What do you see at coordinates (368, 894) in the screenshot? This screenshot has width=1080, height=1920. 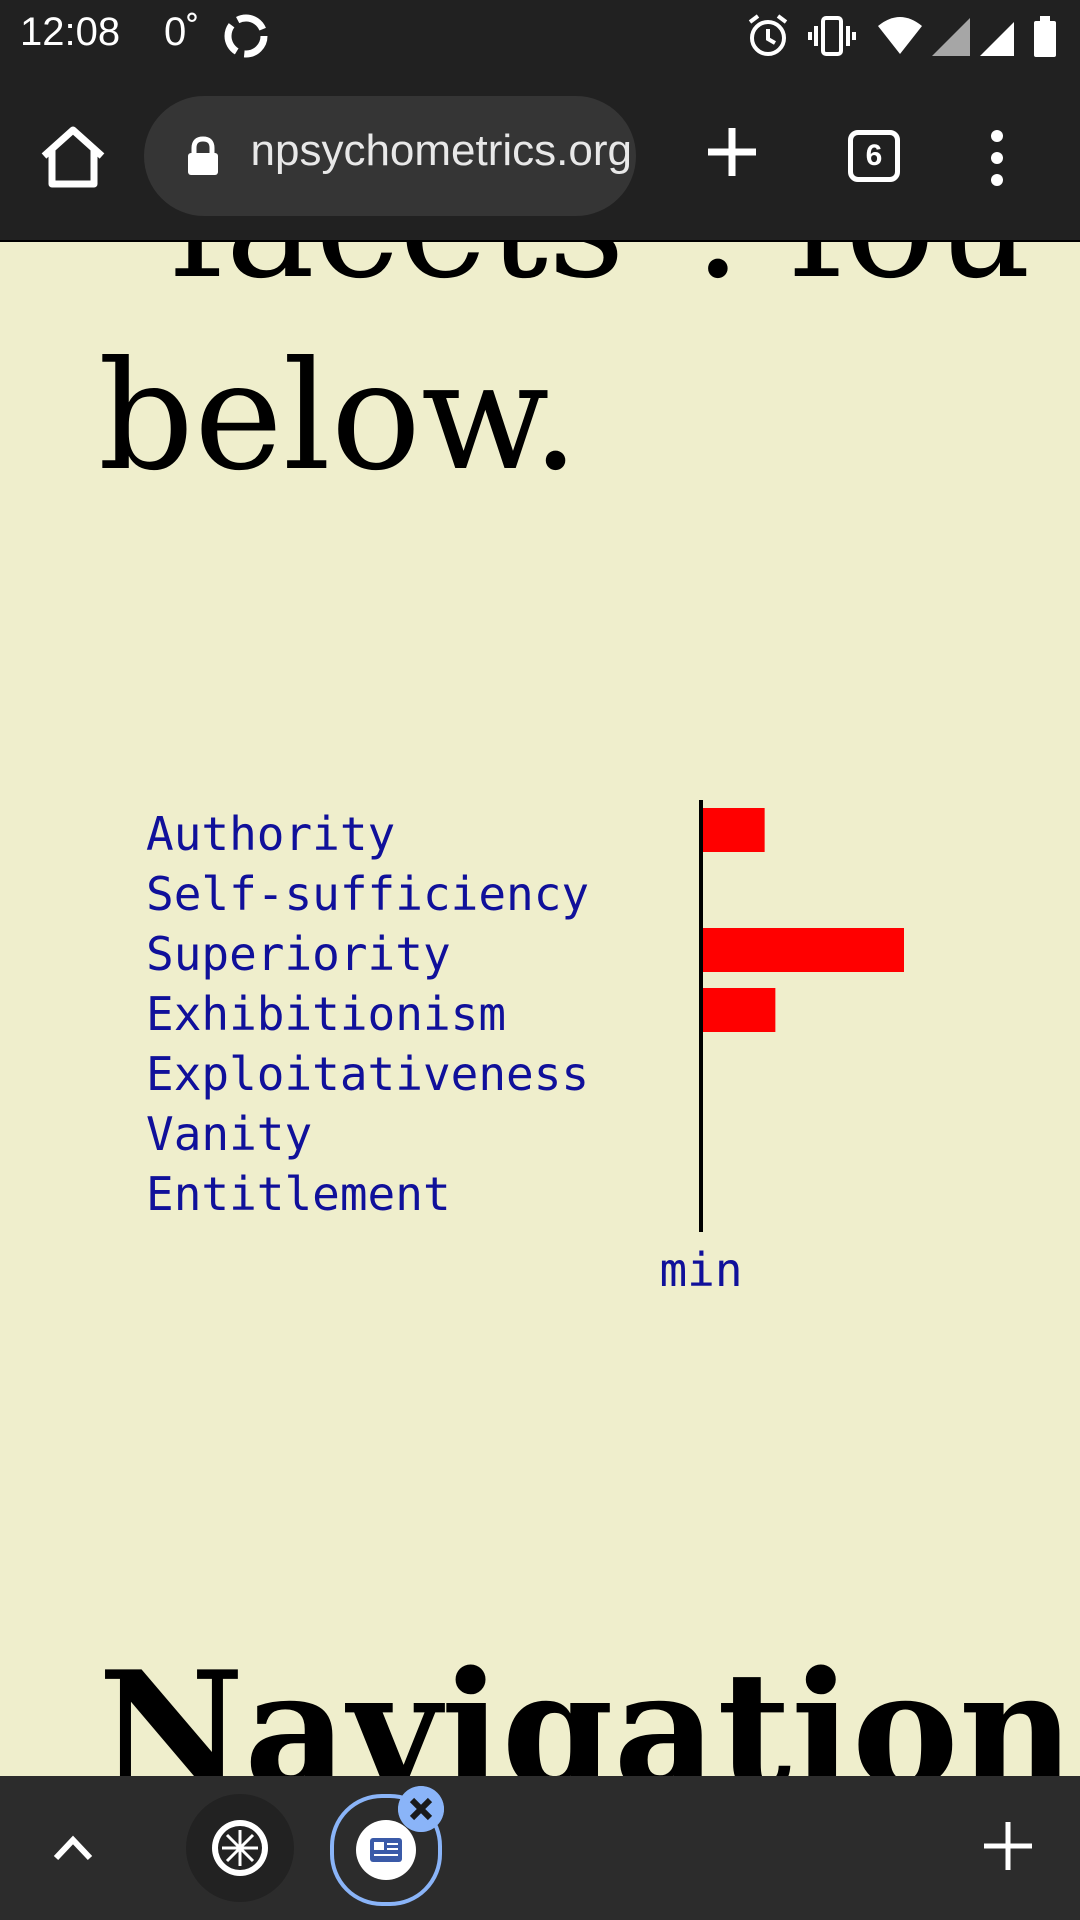 I see `category-label-self-sufficiency: Self-sufficiency` at bounding box center [368, 894].